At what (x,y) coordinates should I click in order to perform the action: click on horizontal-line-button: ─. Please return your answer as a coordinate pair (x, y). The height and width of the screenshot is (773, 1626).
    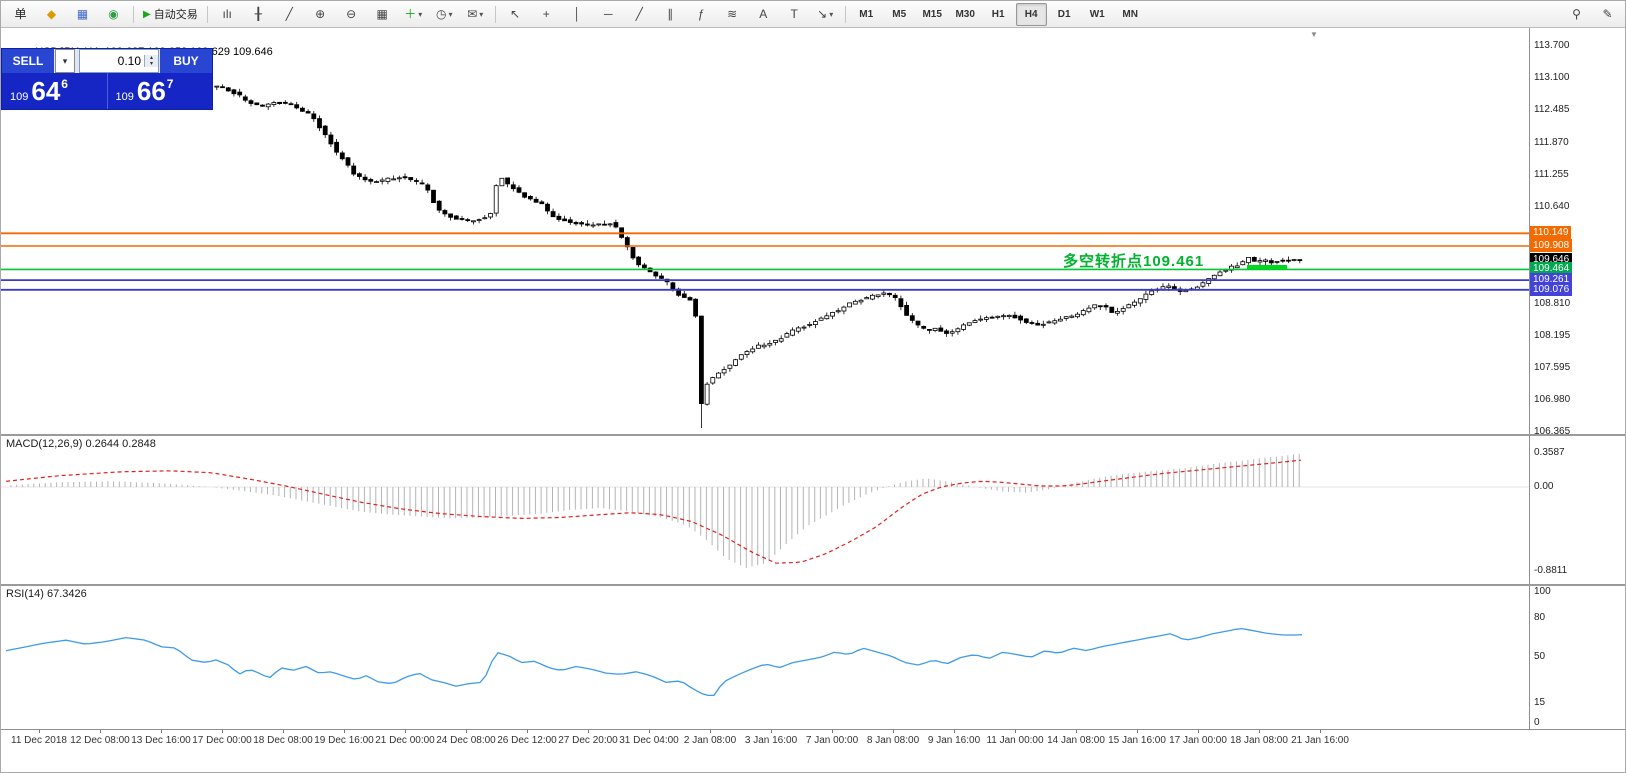
    Looking at the image, I should click on (608, 14).